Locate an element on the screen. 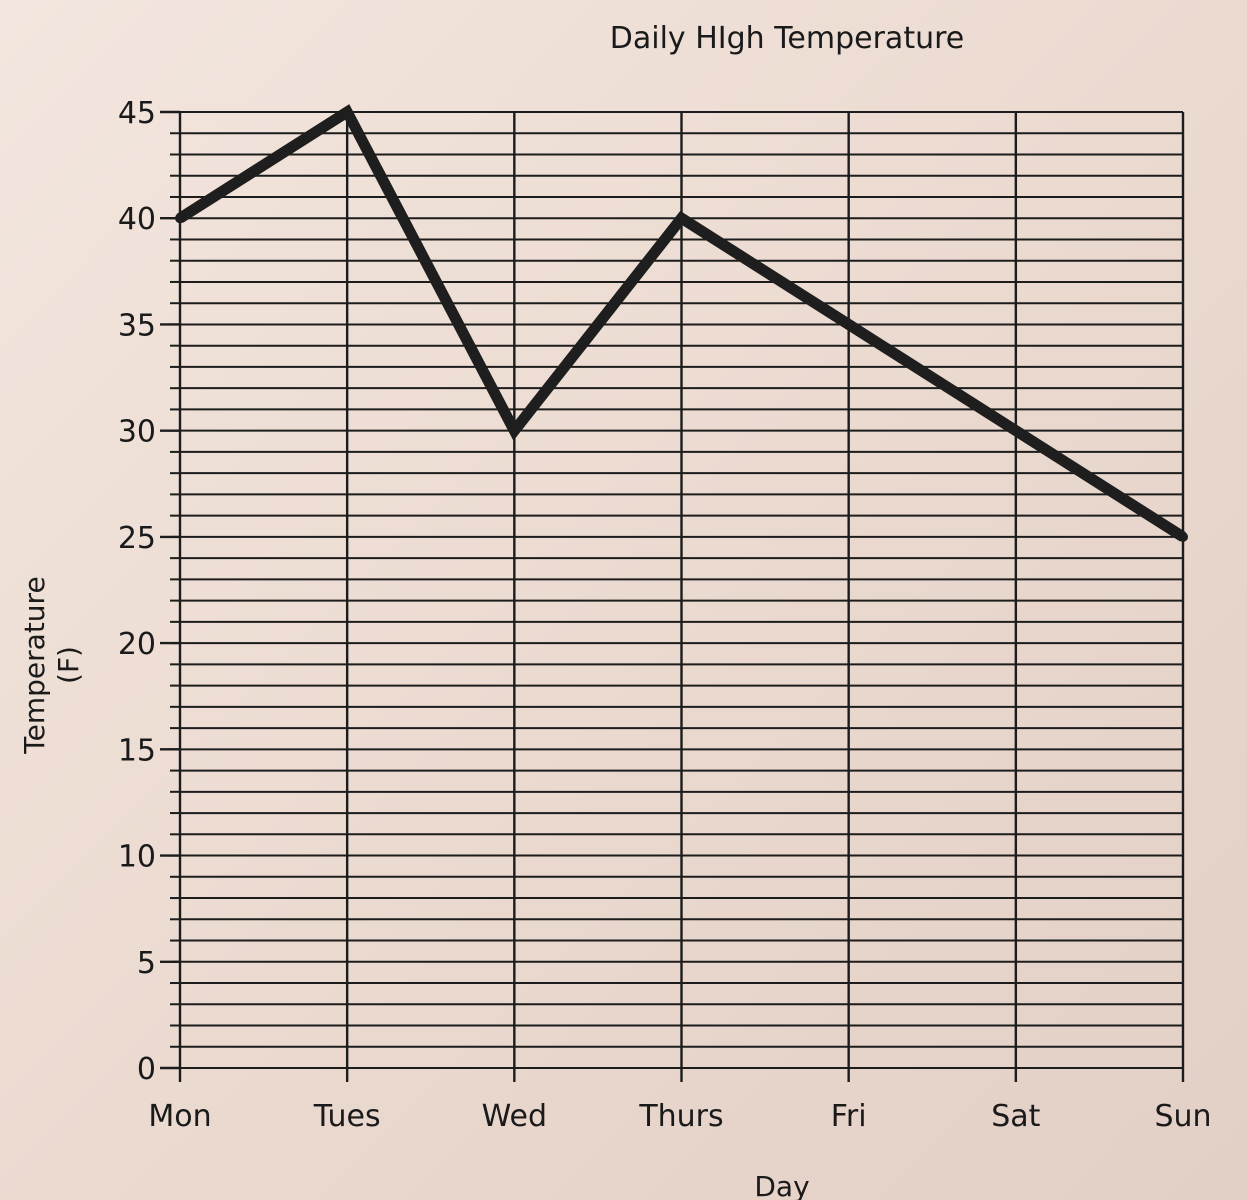 The width and height of the screenshot is (1247, 1200). x-tick-label: Sun is located at coordinates (1182, 1116).